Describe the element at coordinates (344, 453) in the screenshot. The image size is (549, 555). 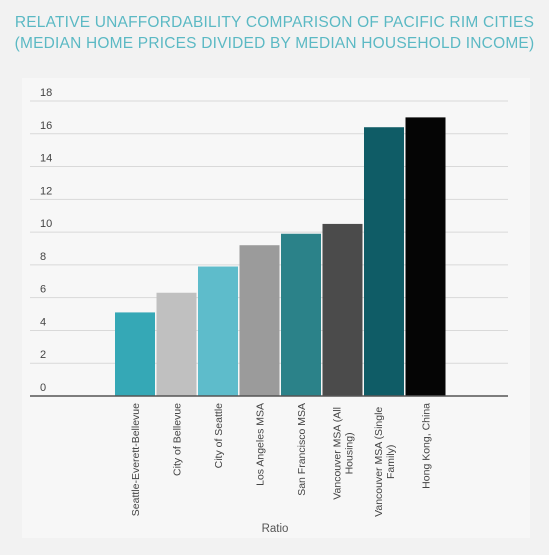
I see `x-tick-label: Vancouver MSA (AllHousing)` at that location.